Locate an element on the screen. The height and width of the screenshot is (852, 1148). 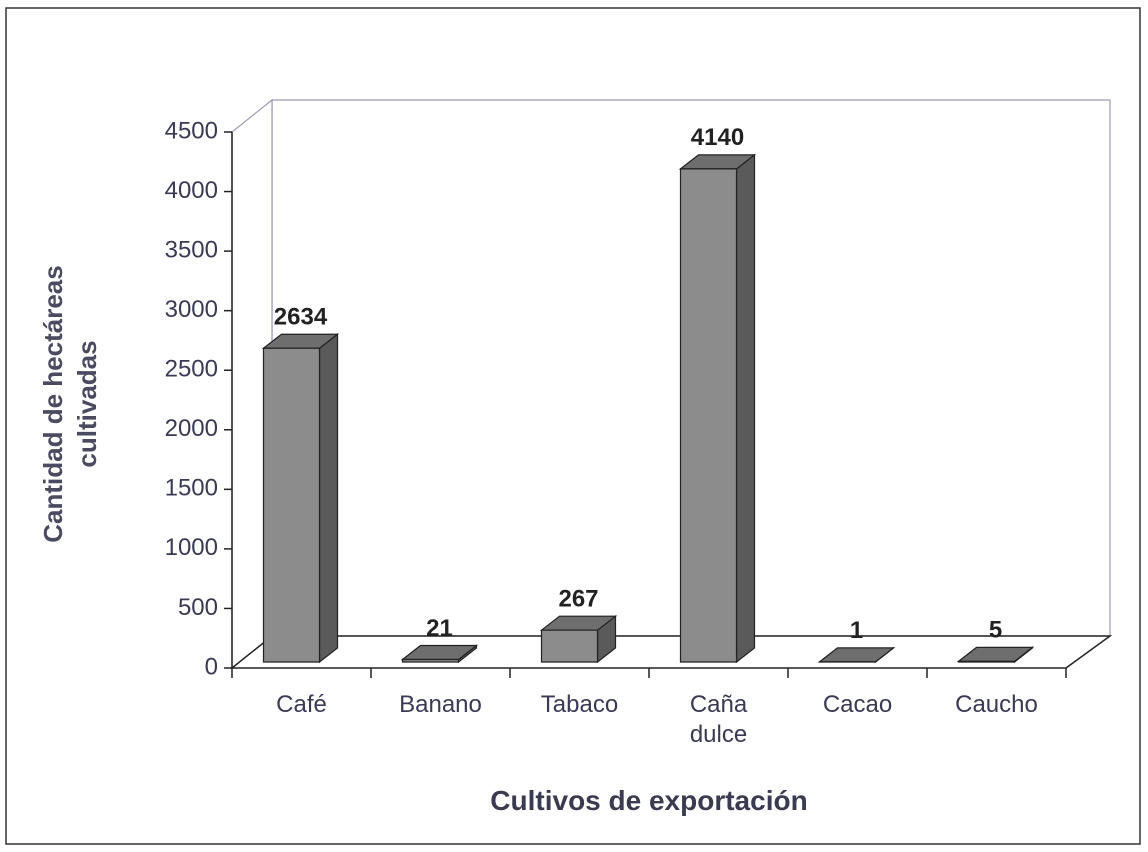
data-label: 267 is located at coordinates (578, 599).